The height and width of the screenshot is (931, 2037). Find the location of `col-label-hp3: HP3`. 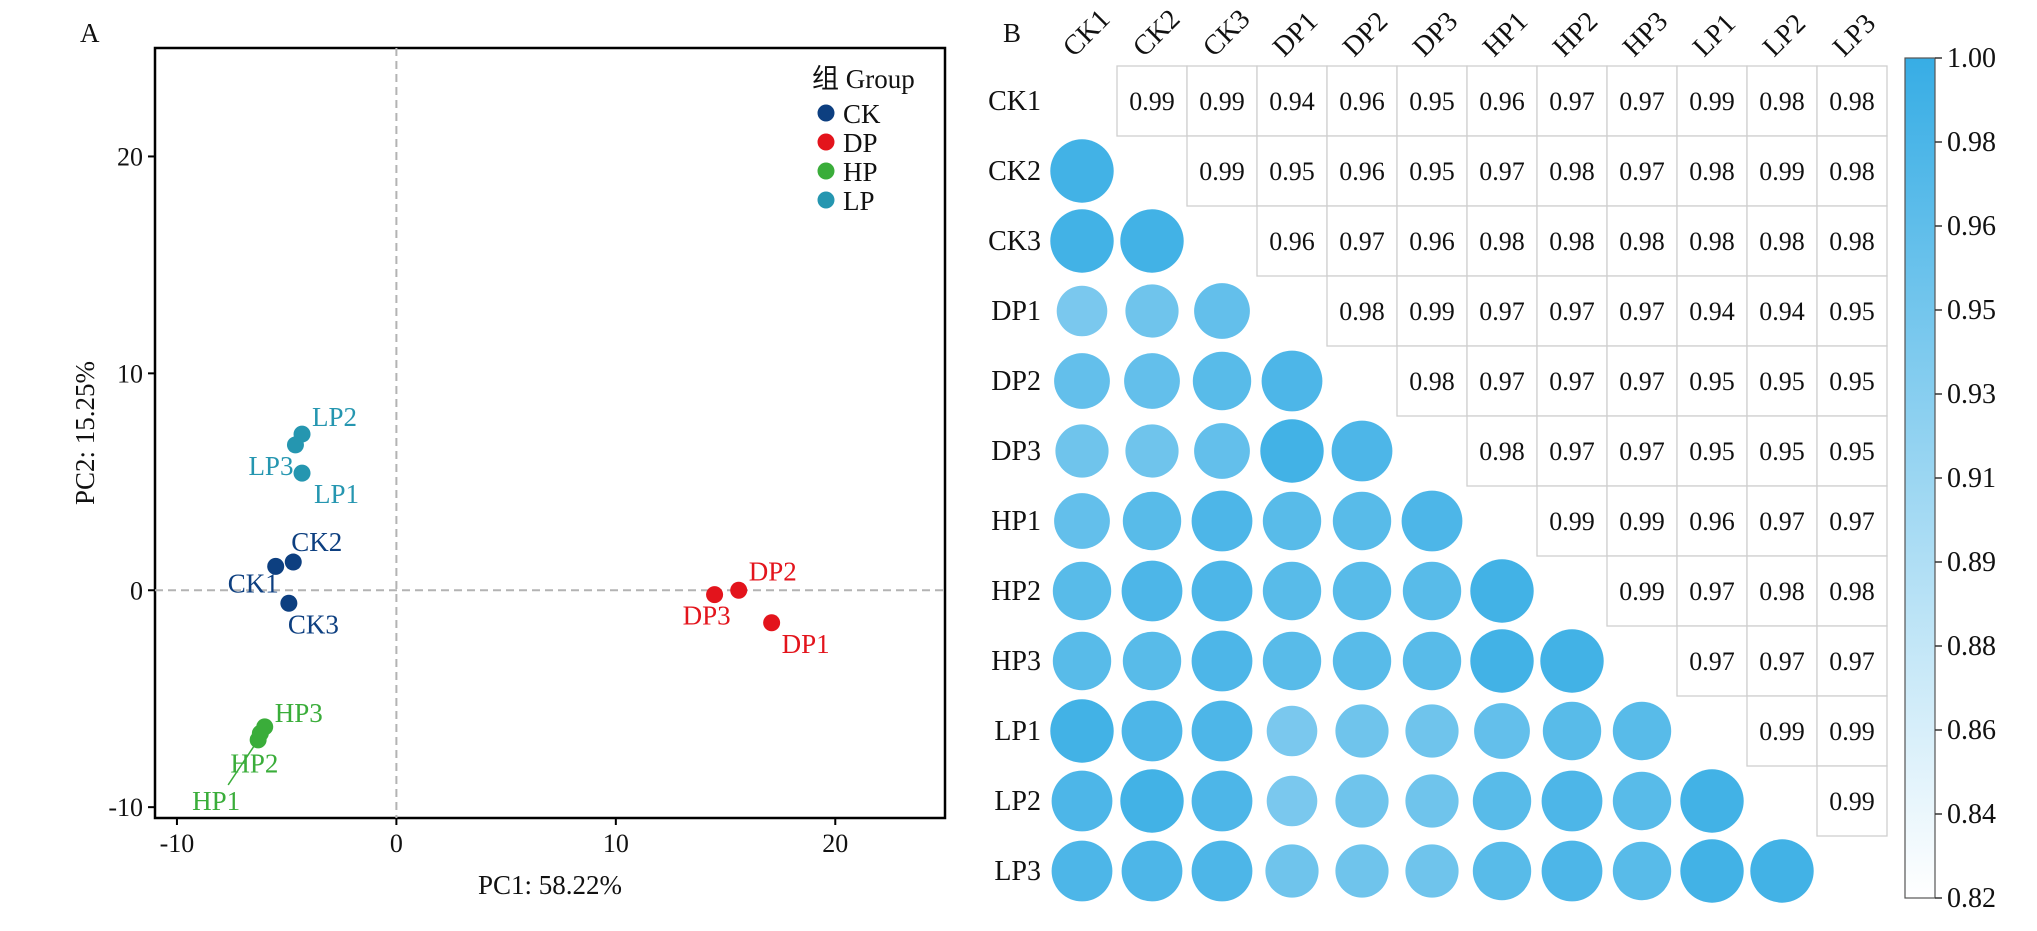

col-label-hp3: HP3 is located at coordinates (1645, 34).